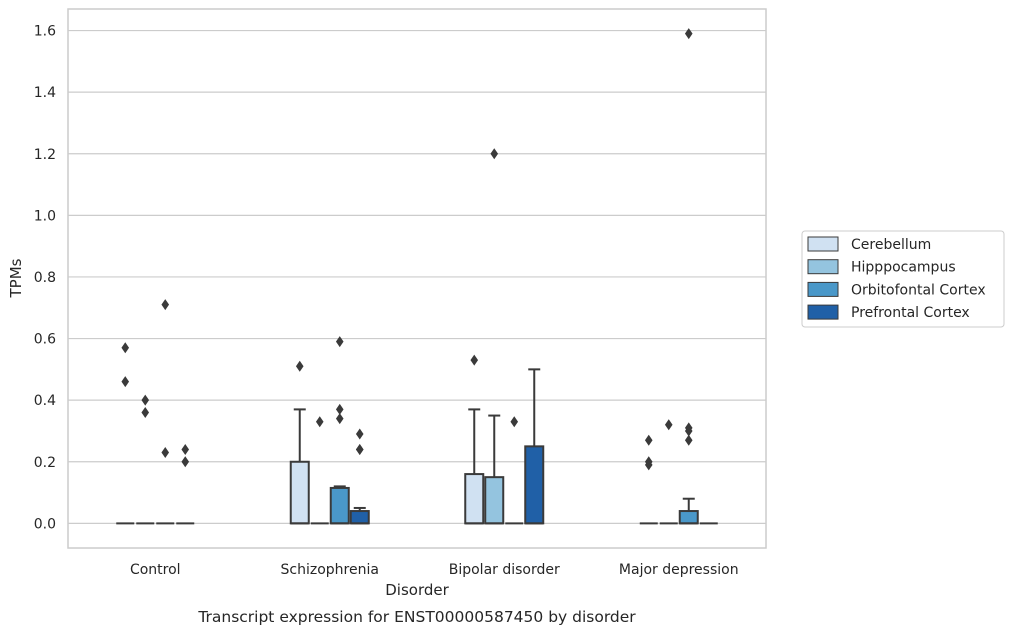 The image size is (1014, 634). What do you see at coordinates (330, 570) in the screenshot?
I see `x-tick-label: Schizophrenia` at bounding box center [330, 570].